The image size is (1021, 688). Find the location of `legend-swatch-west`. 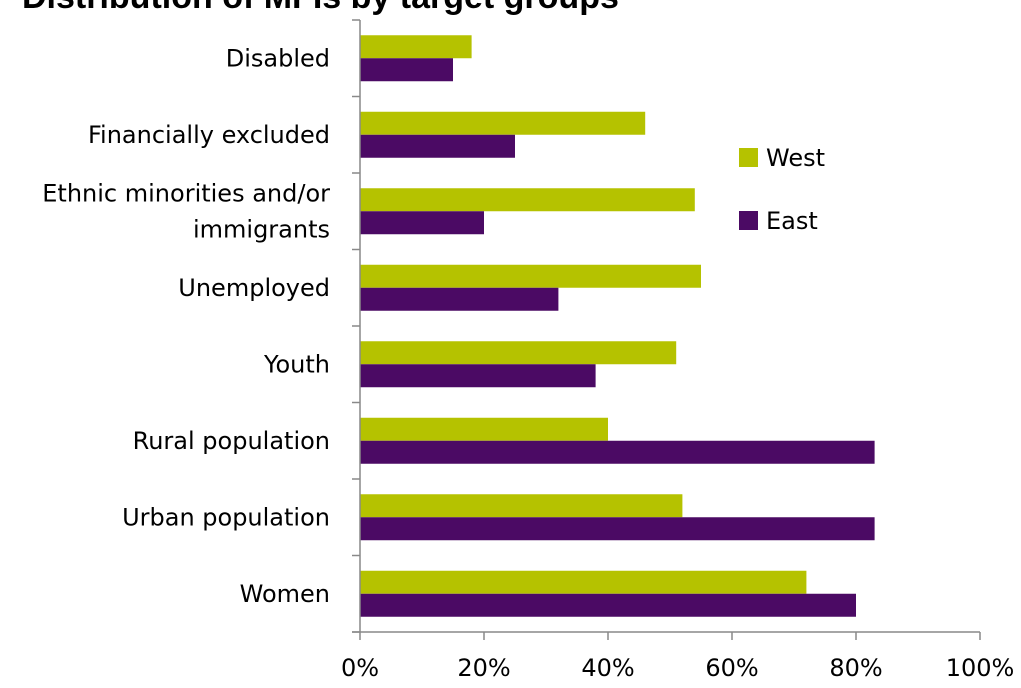

legend-swatch-west is located at coordinates (748, 157).